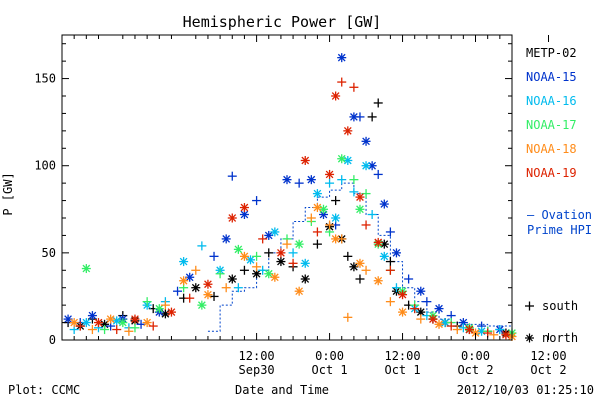  What do you see at coordinates (559, 230) in the screenshot?
I see `legend-ovation-line2: Prime HPI` at bounding box center [559, 230].